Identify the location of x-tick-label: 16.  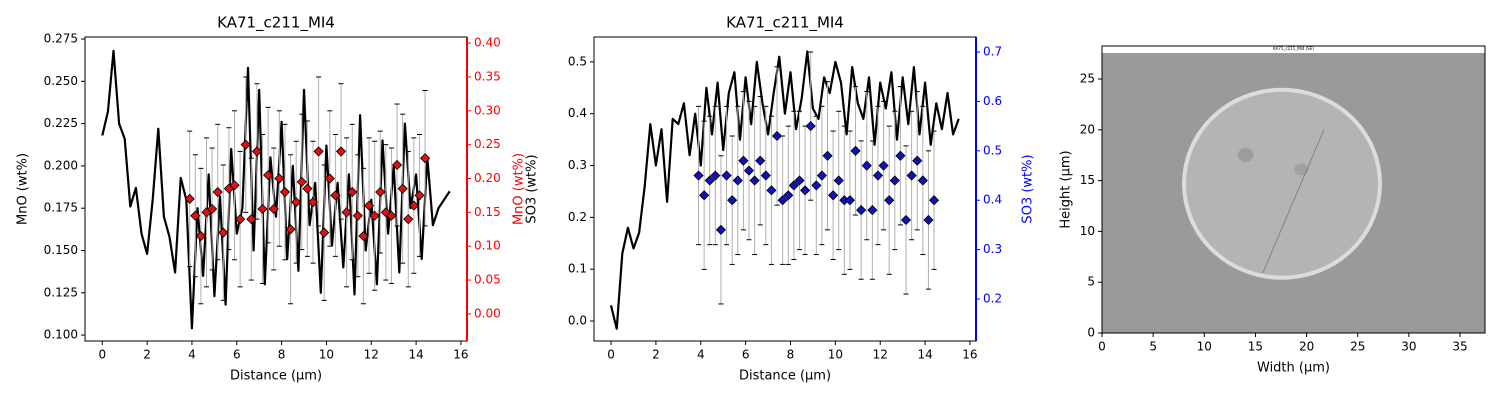
(969, 355).